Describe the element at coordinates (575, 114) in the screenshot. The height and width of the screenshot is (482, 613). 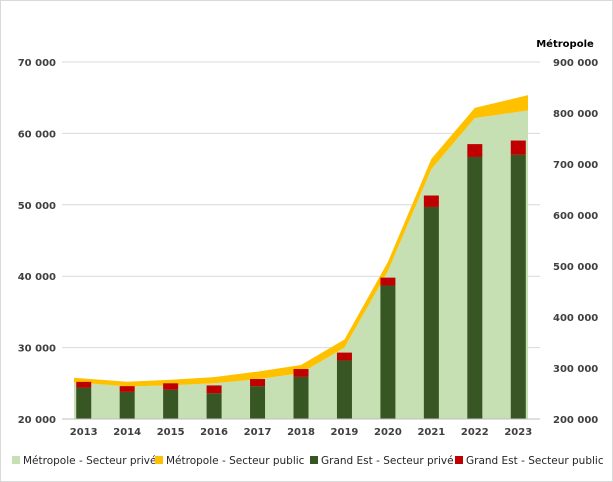
I see `right-tick-label: 800 000` at that location.